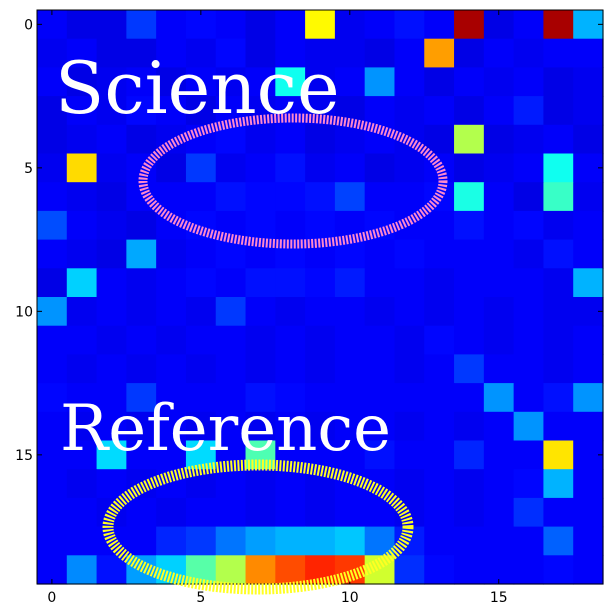 Image resolution: width=604 pixels, height=607 pixels. I want to click on y-tick-label: 0, so click(28, 25).